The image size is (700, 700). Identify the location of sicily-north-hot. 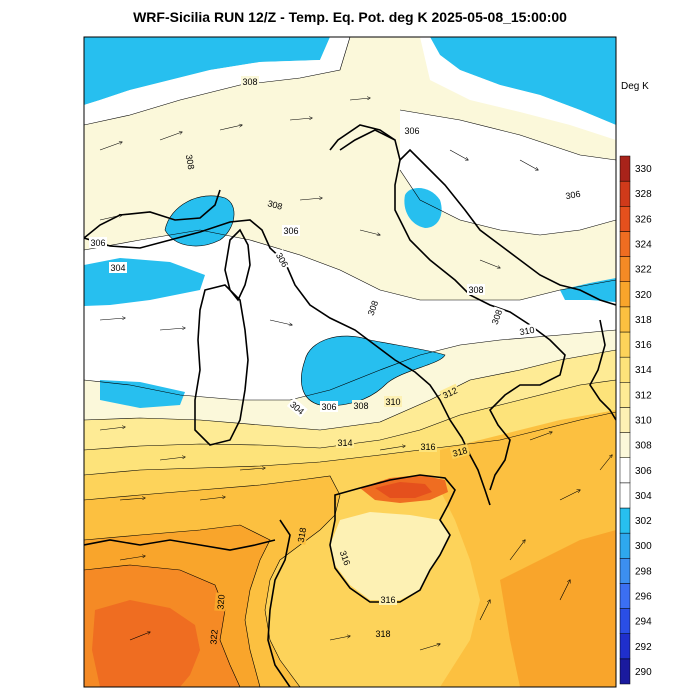
(403, 490).